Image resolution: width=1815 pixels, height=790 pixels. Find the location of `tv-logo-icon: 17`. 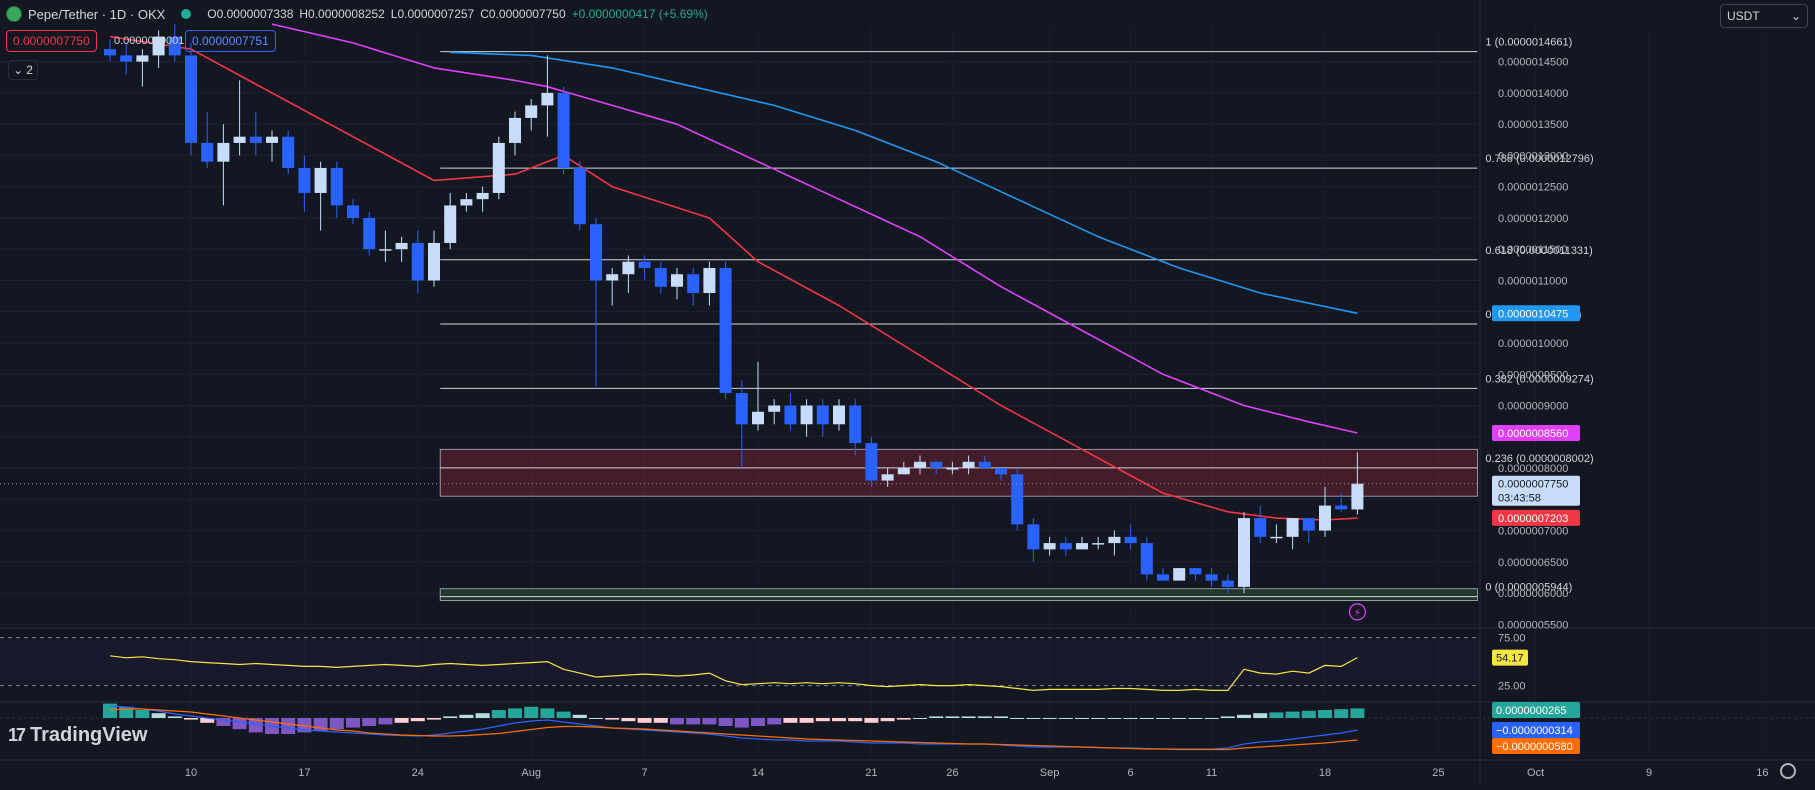

tv-logo-icon: 17 is located at coordinates (17, 734).